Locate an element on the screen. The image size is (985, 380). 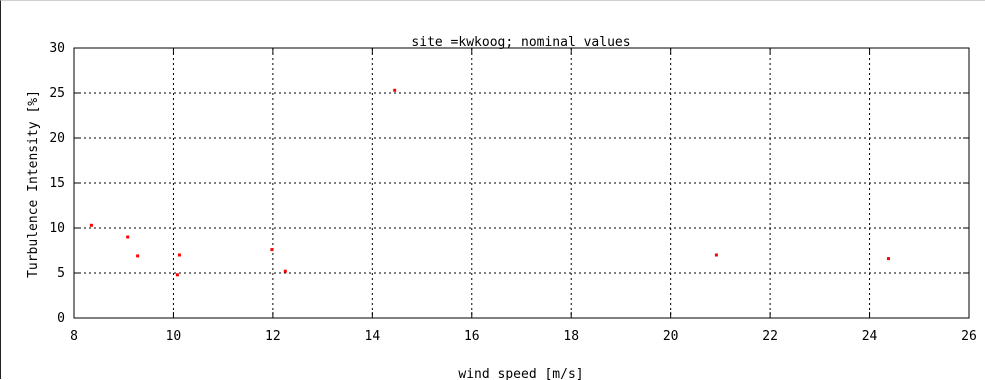
x-tick-label: 12 is located at coordinates (273, 336).